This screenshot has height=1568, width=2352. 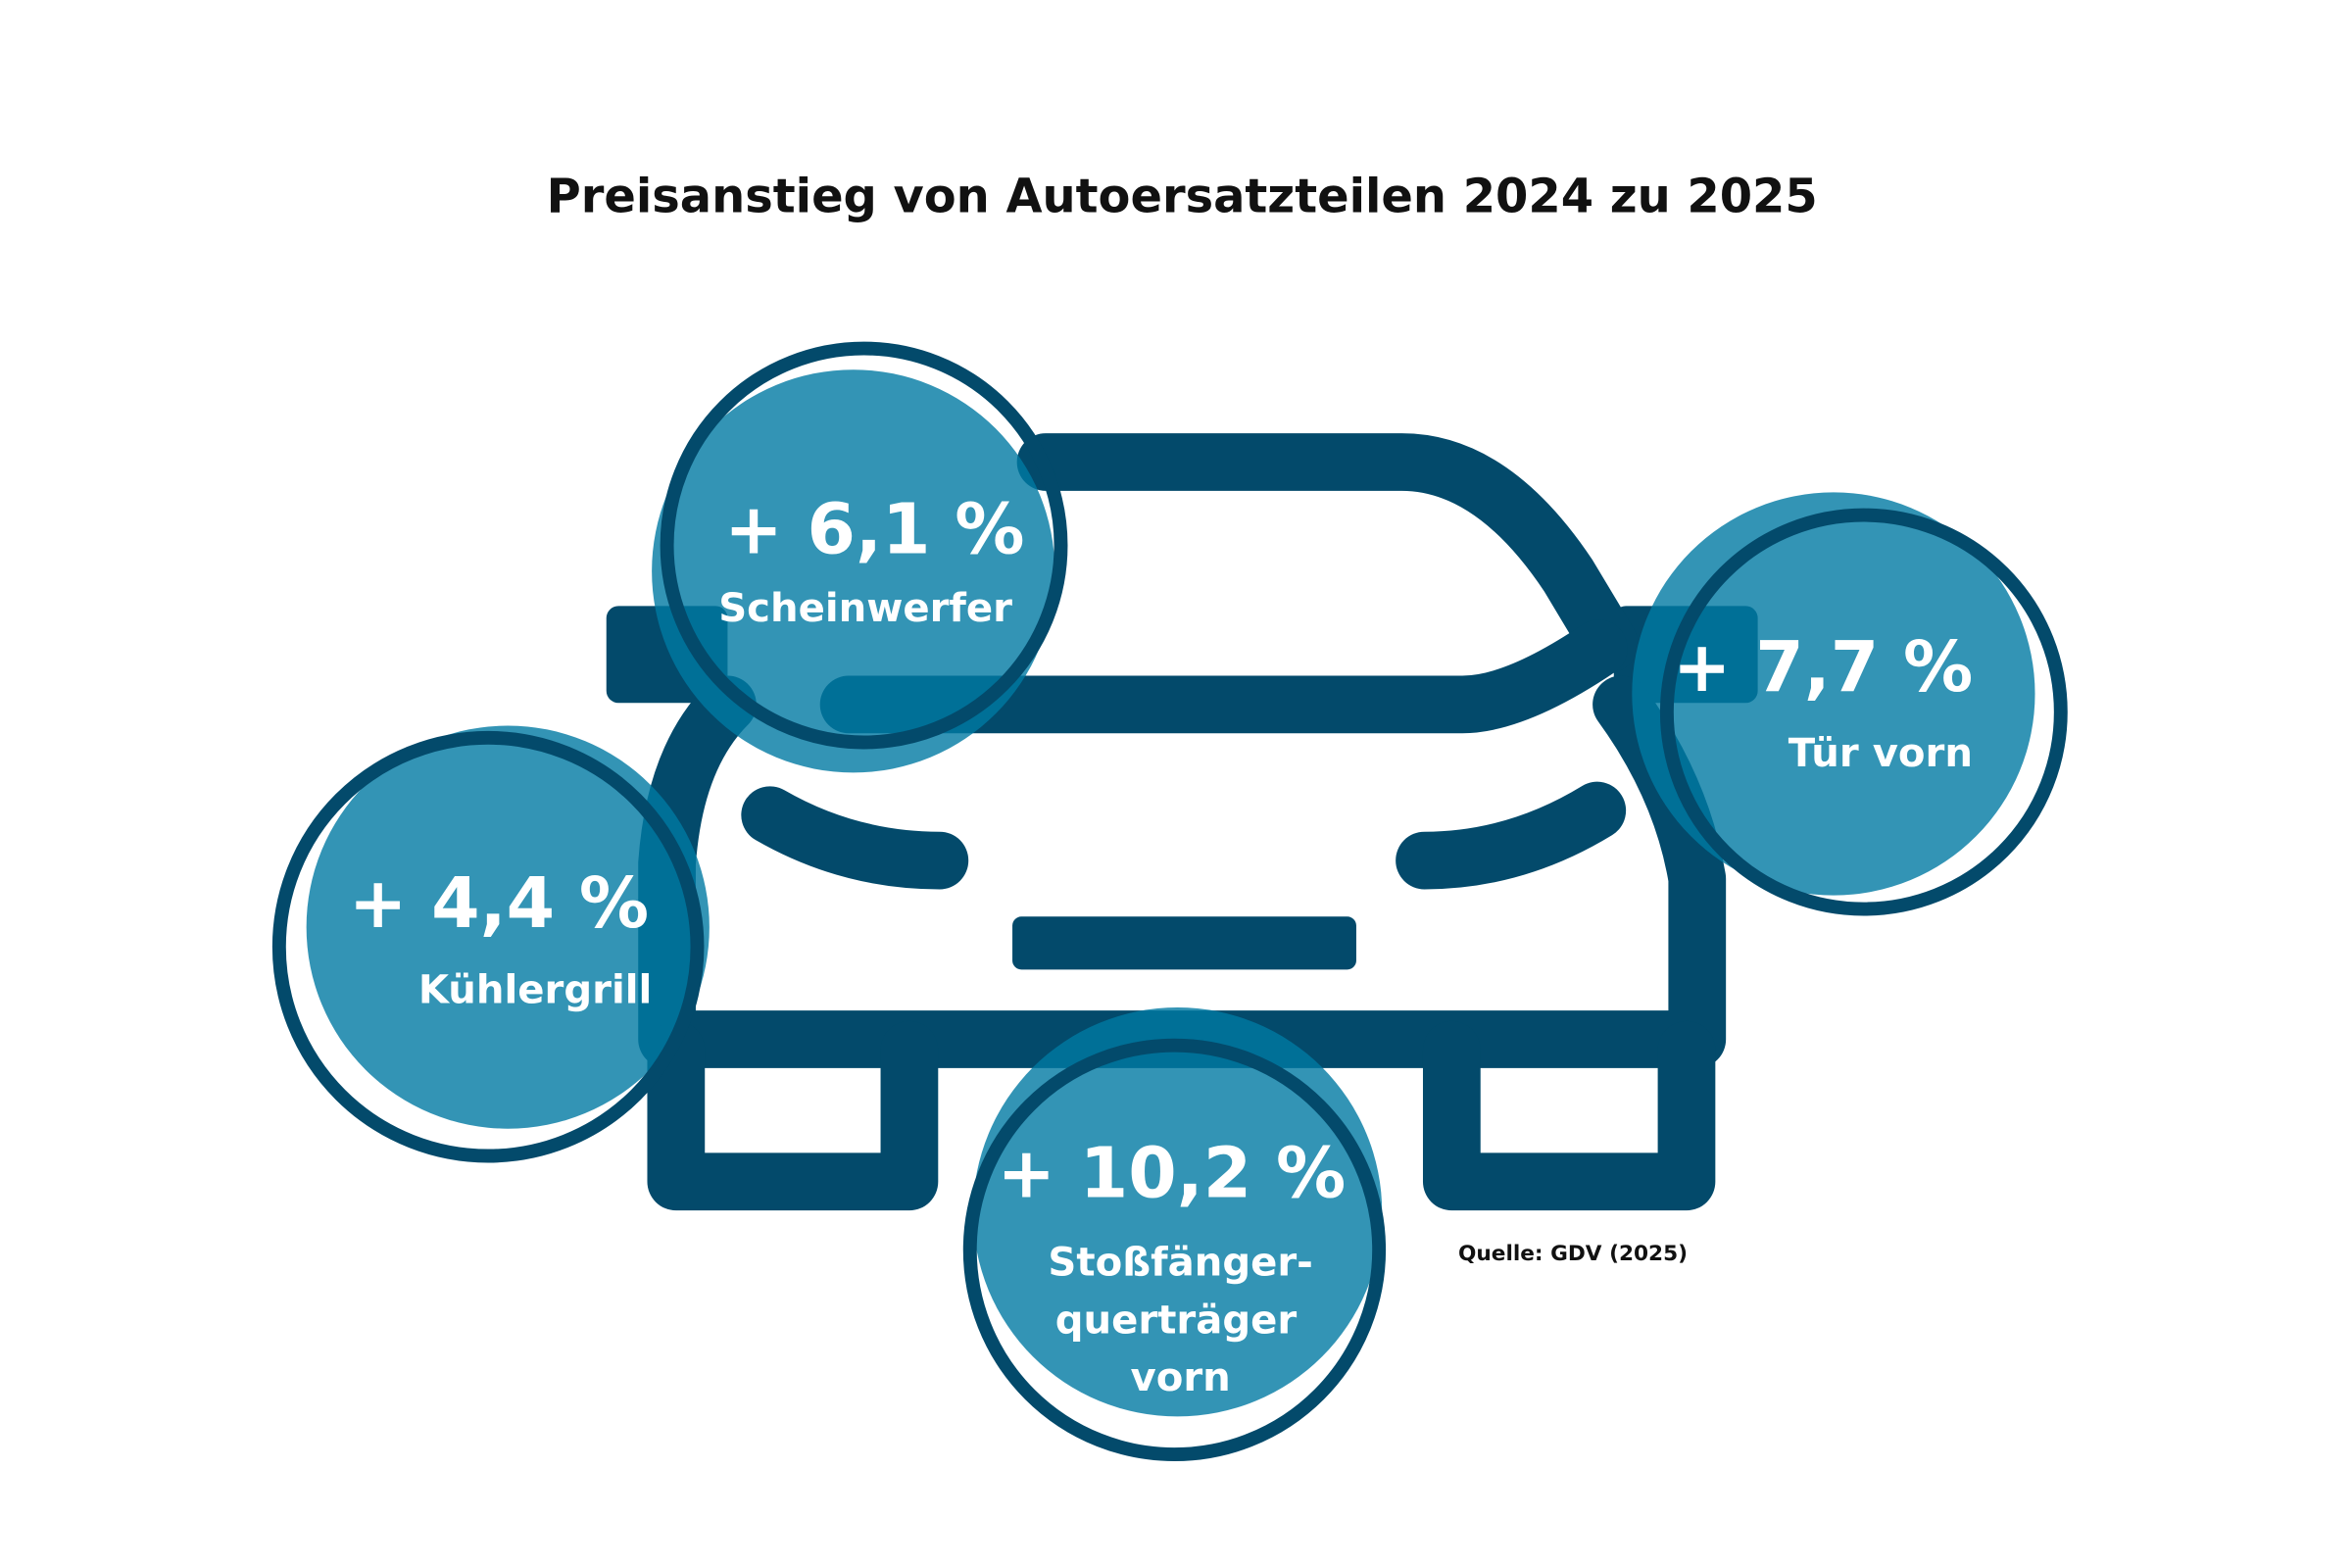 I want to click on percent-value: + 7,7 %, so click(x=1823, y=667).